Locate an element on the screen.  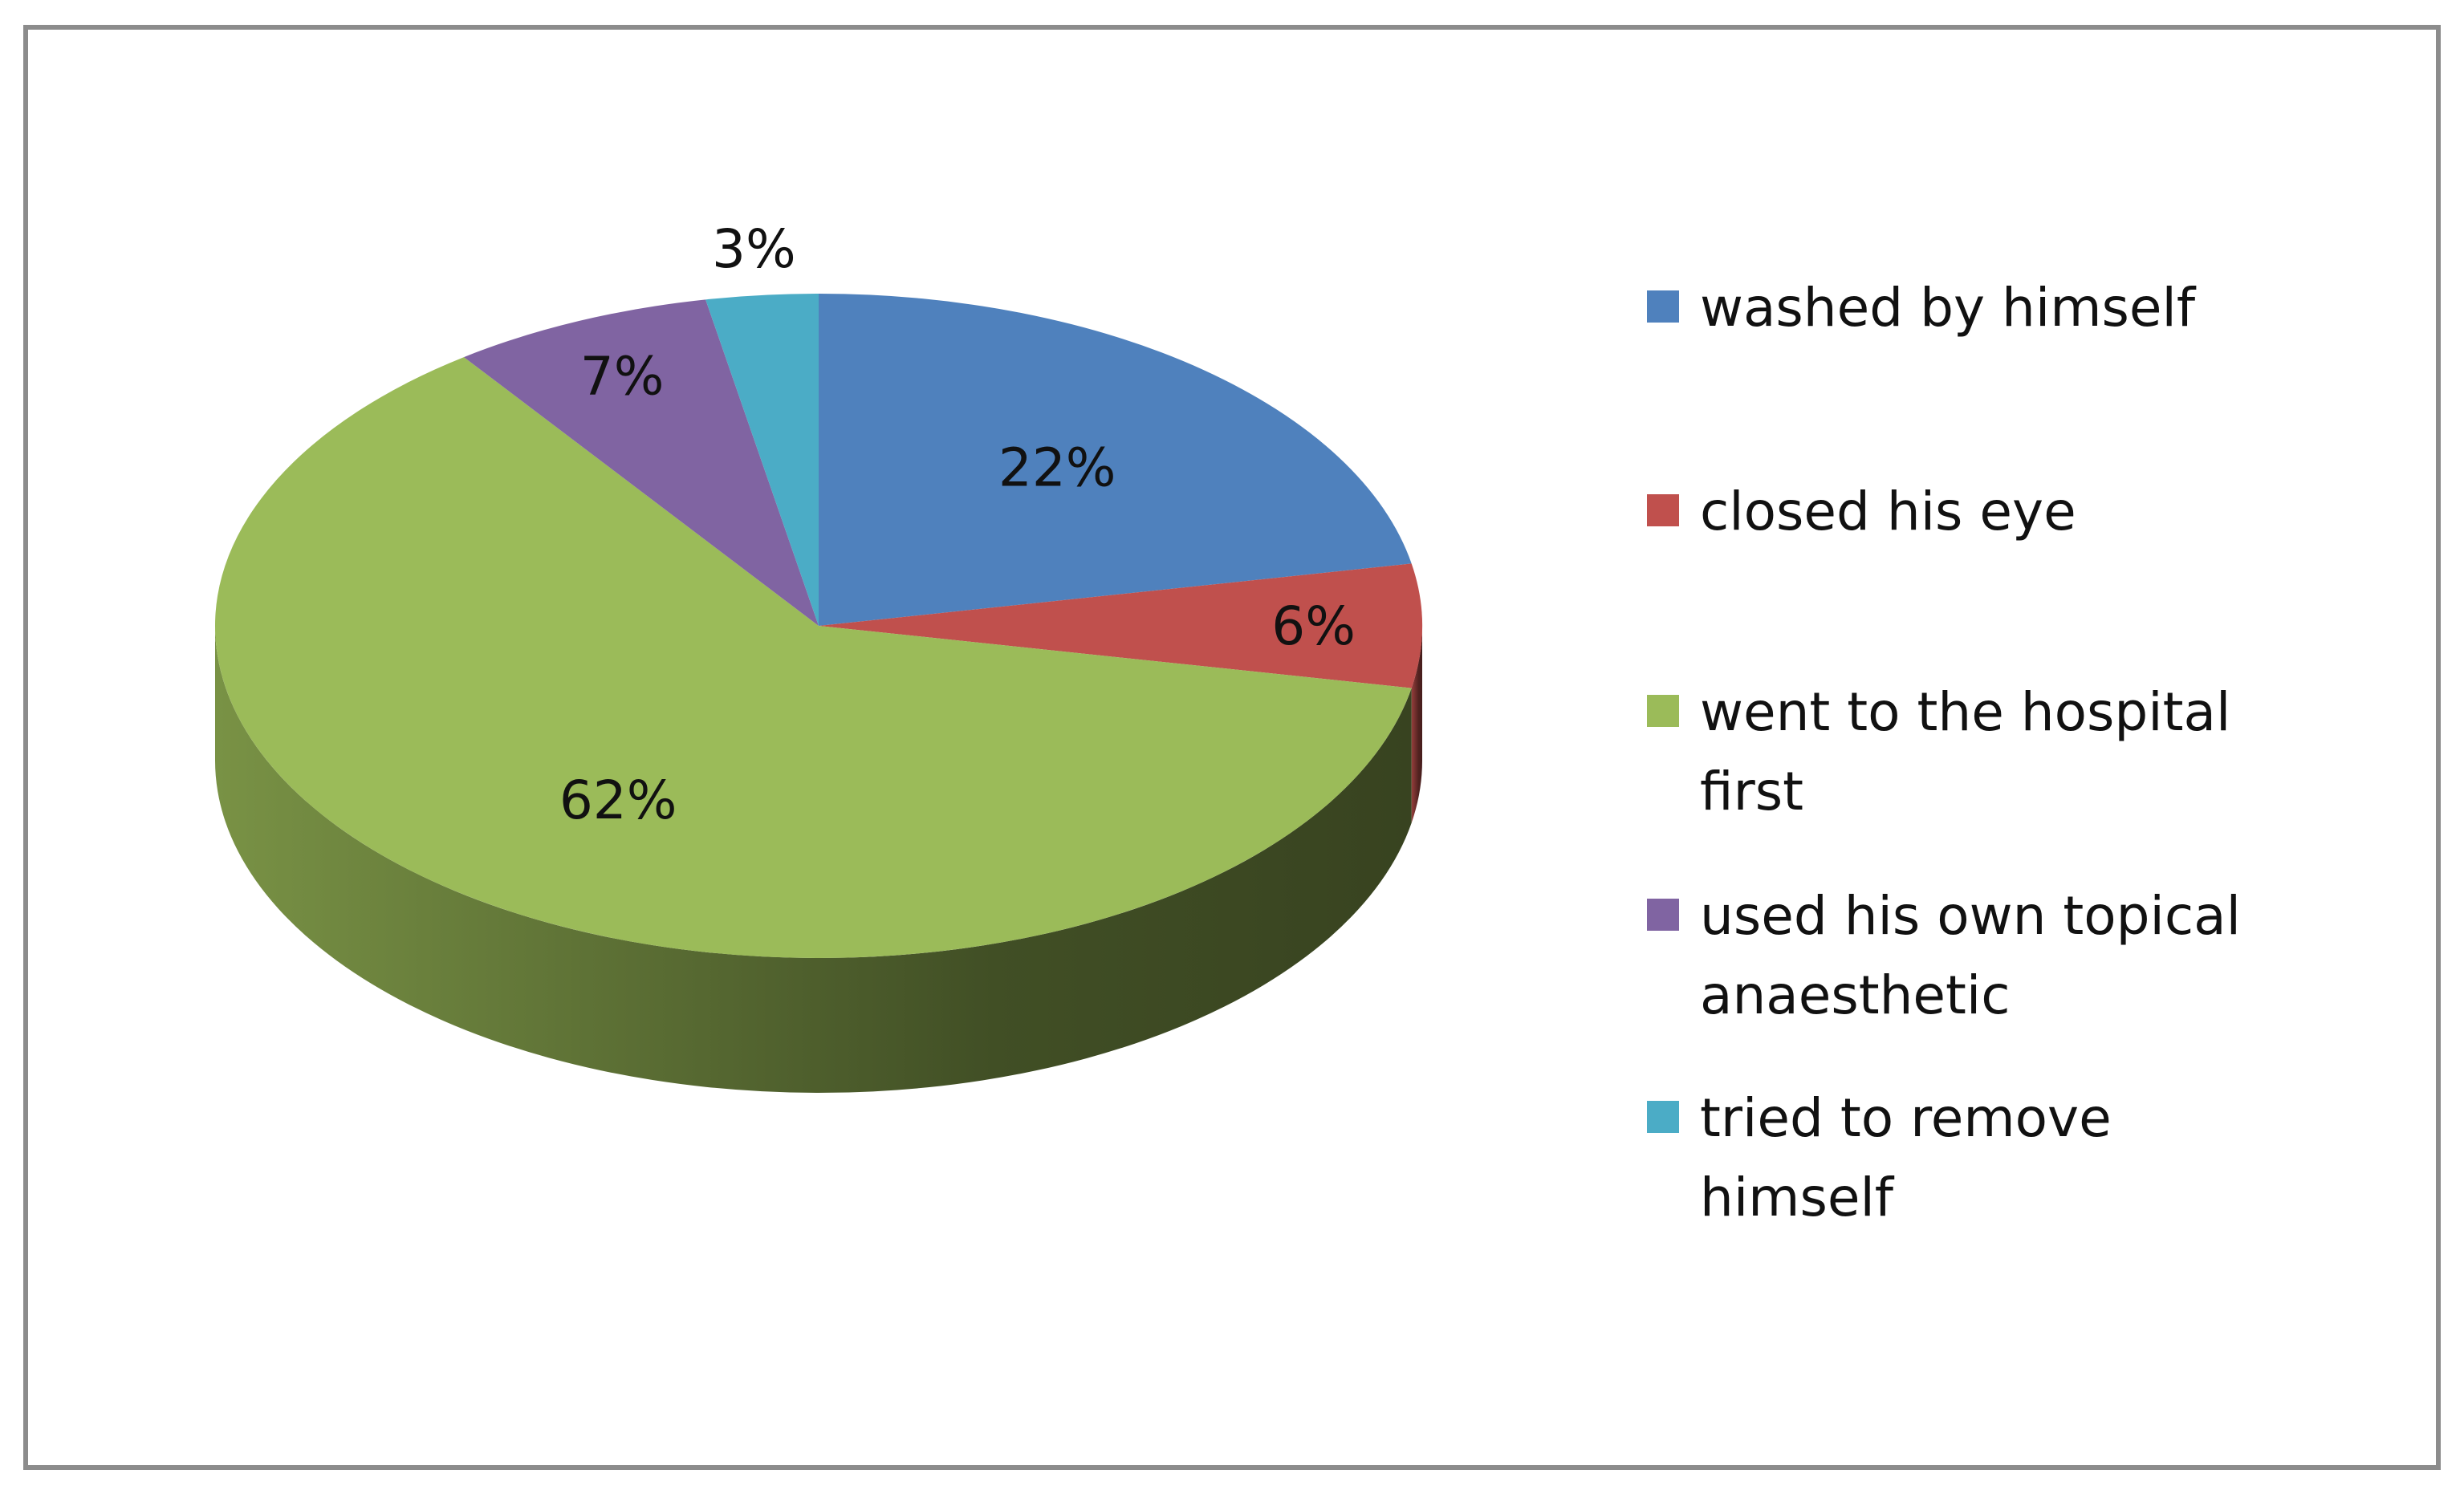
legend-label: washed by himself is located at coordinates (1949, 308).